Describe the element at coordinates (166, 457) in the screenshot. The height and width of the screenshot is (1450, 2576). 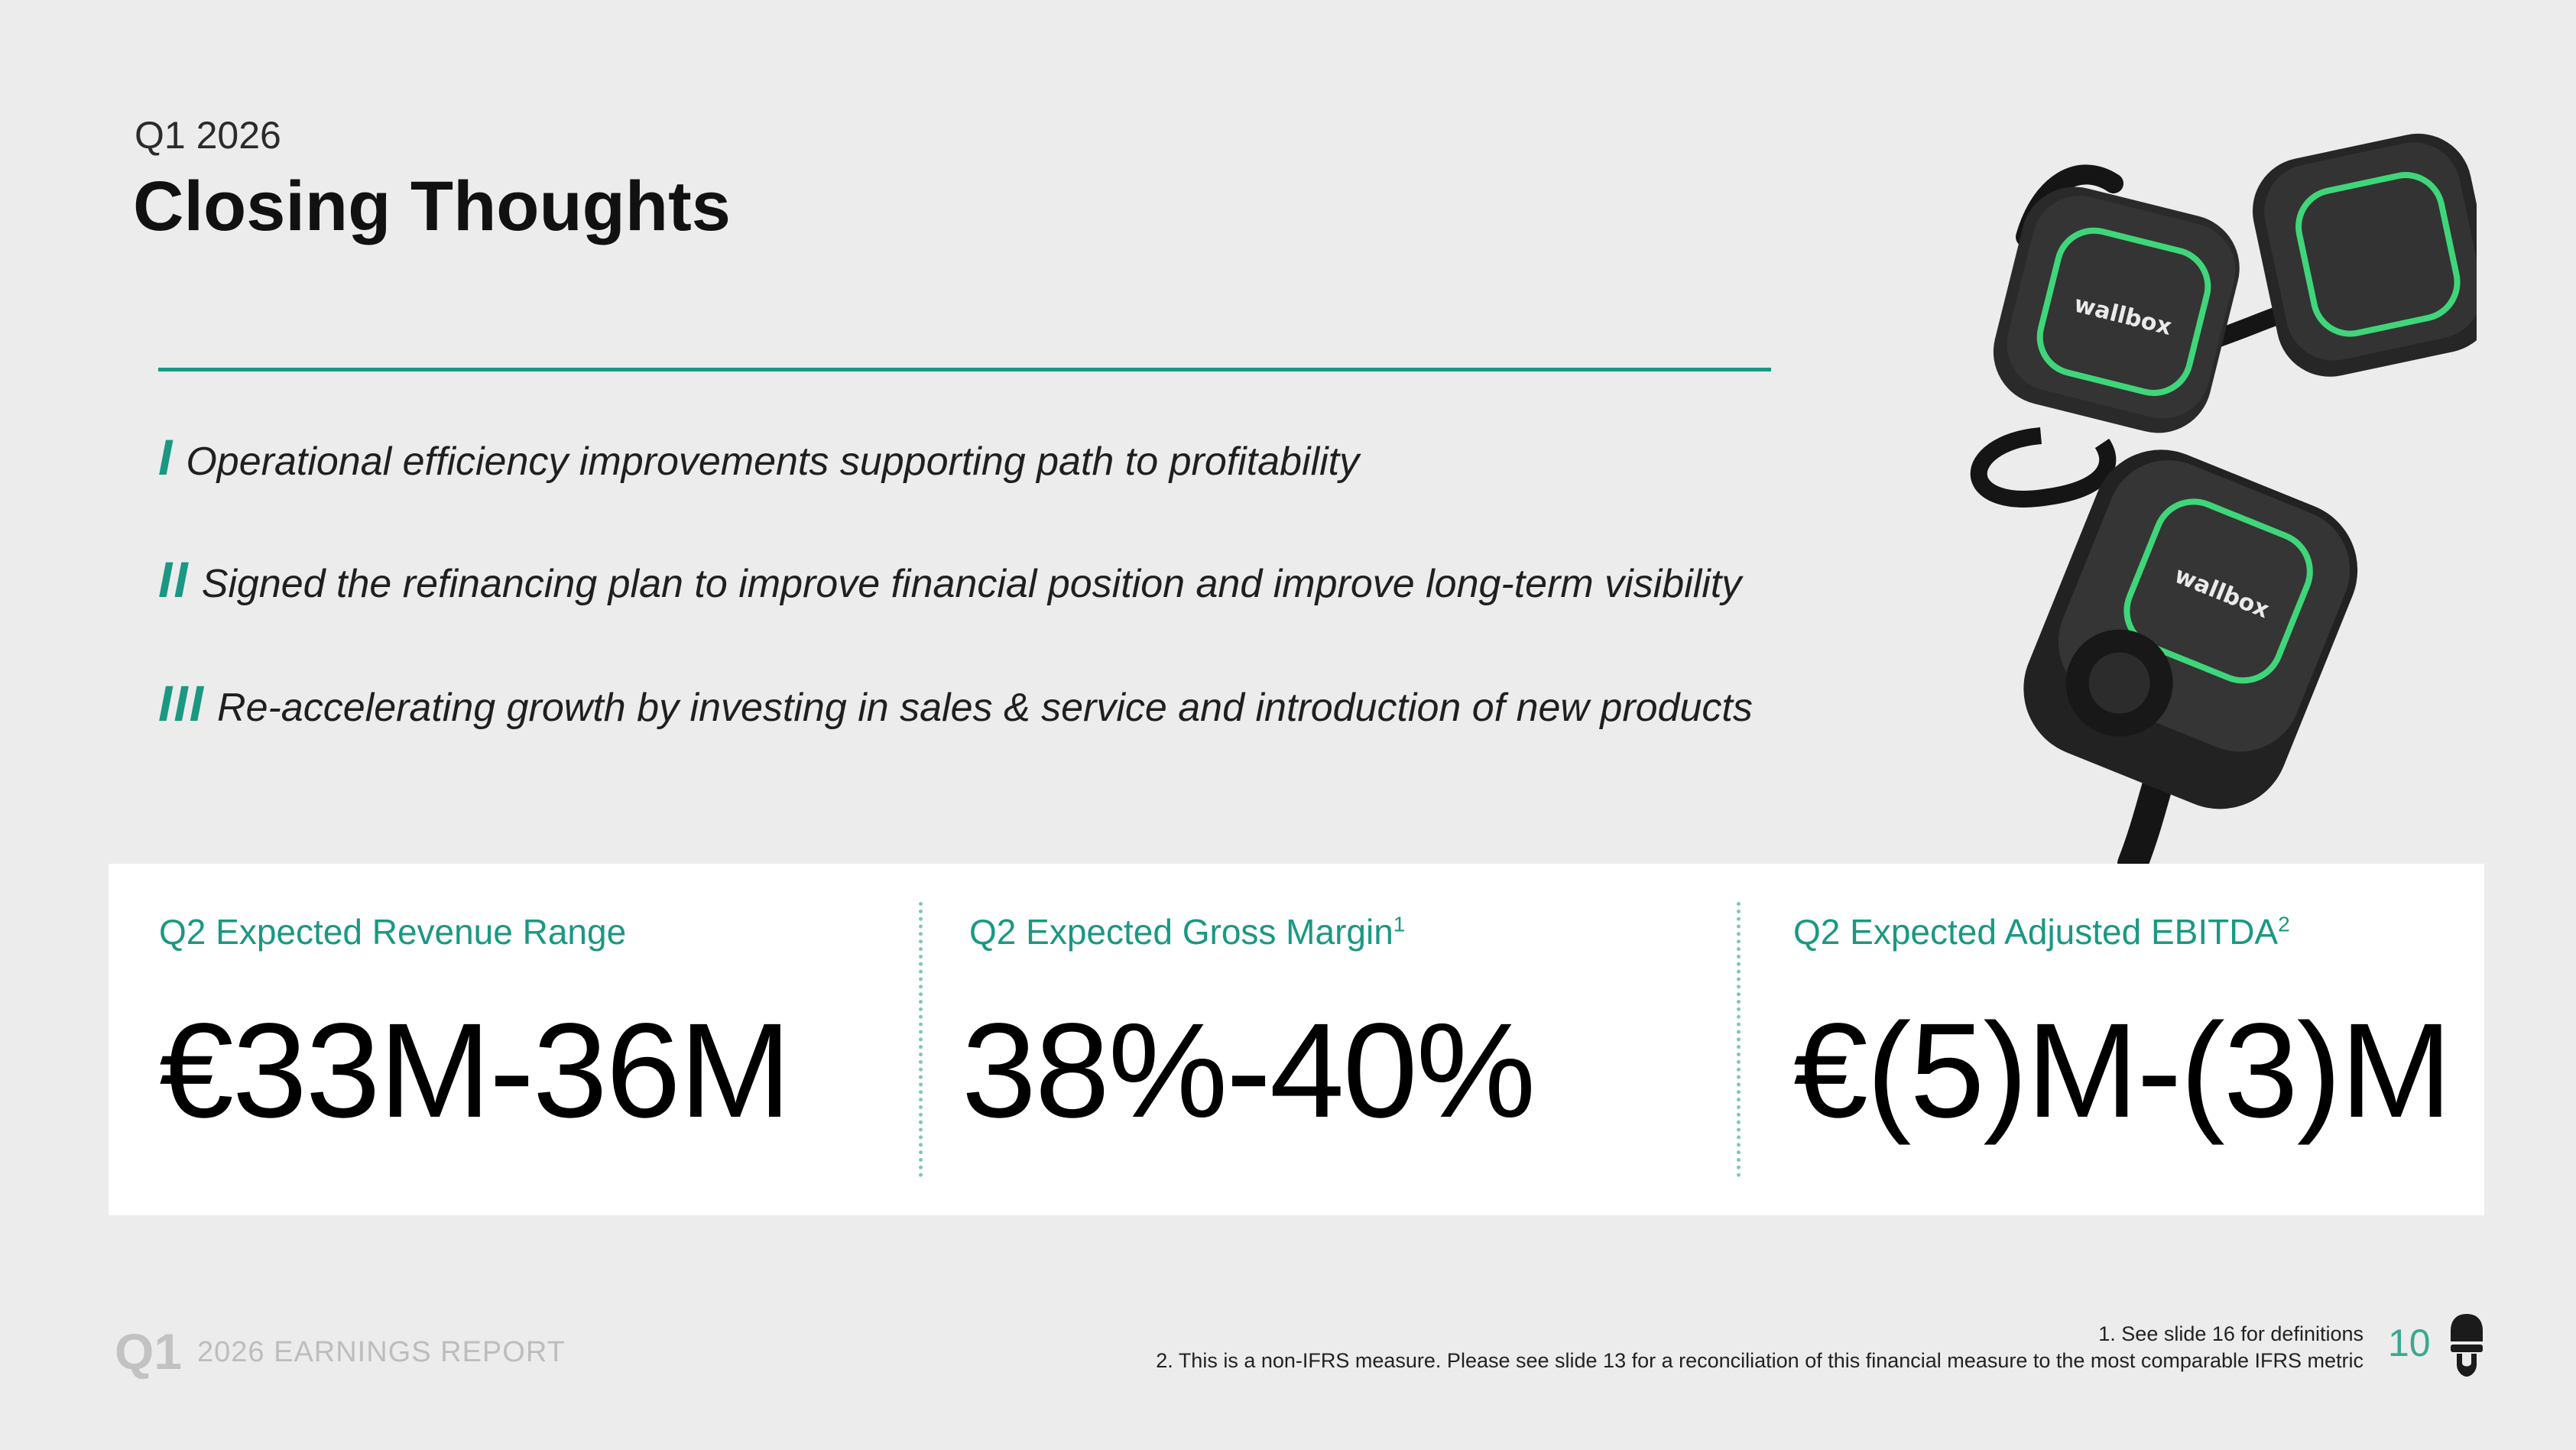
I see `bullet-numeral: I` at that location.